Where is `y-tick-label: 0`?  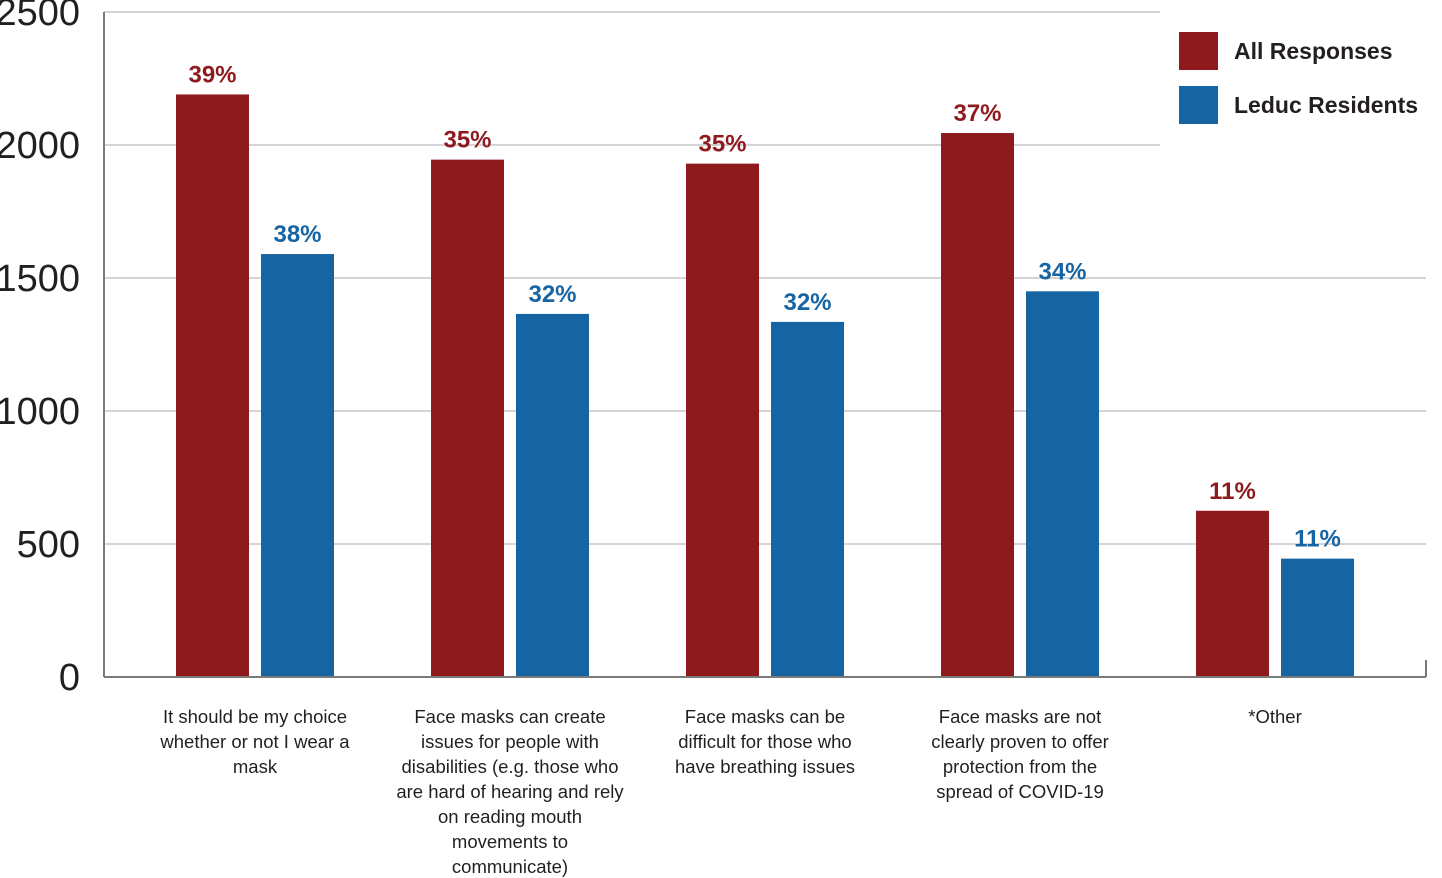
y-tick-label: 0 is located at coordinates (69, 678).